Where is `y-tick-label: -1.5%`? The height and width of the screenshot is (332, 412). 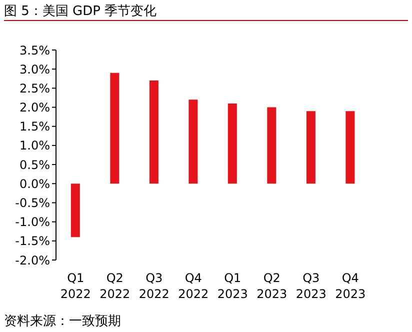 y-tick-label: -1.5% is located at coordinates (32, 241).